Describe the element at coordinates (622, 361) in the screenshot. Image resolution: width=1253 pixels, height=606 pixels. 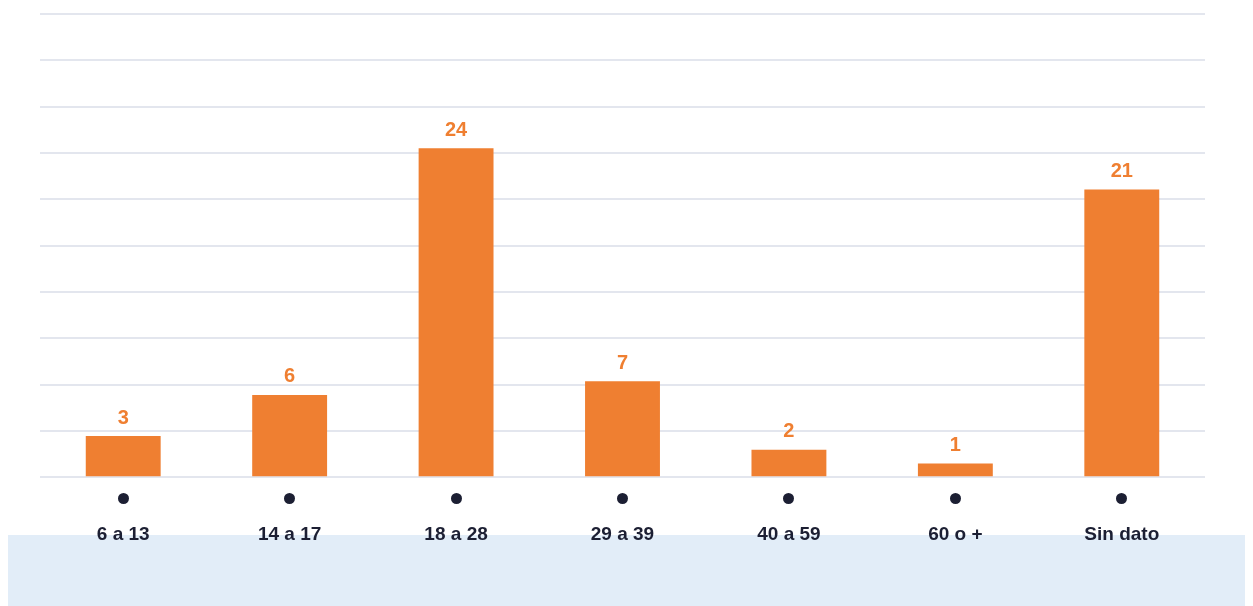
I see `data-label: 7` at that location.